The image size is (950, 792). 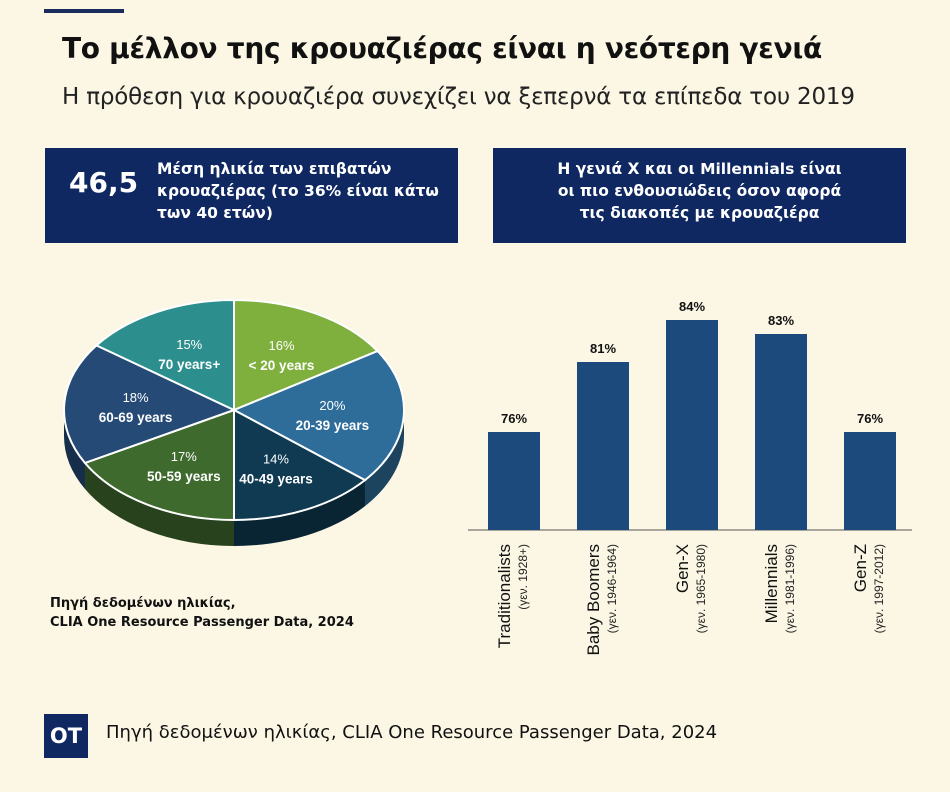 I want to click on bar-category-group: Gen-X (γεν. 1965-1980), so click(x=690, y=588).